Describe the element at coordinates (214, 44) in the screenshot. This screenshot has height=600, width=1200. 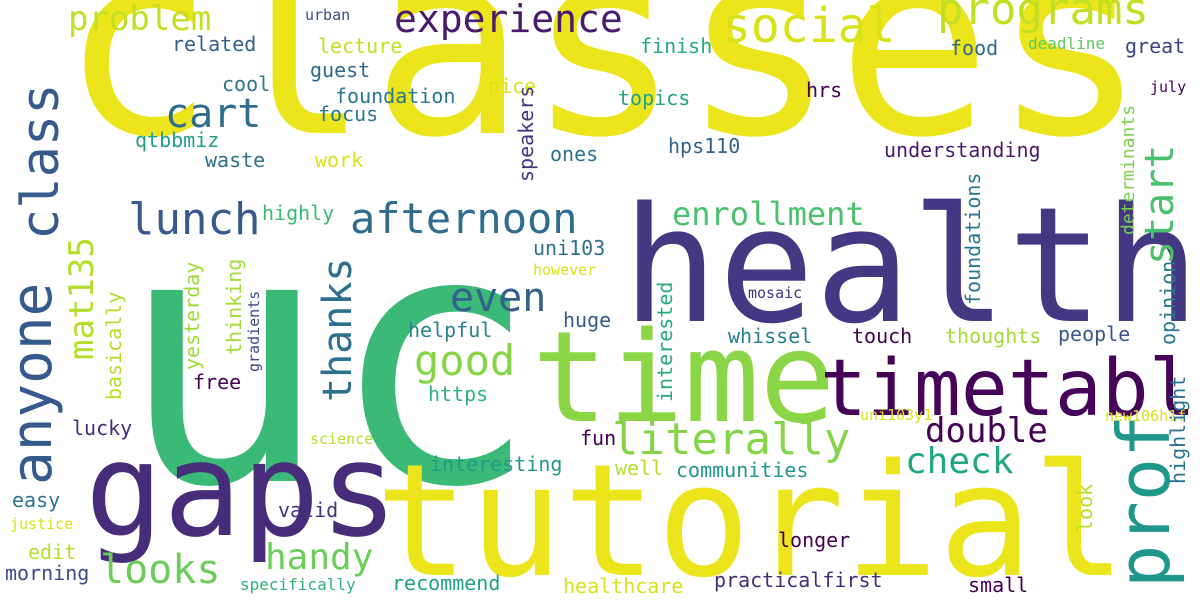
I see `word-related: related` at that location.